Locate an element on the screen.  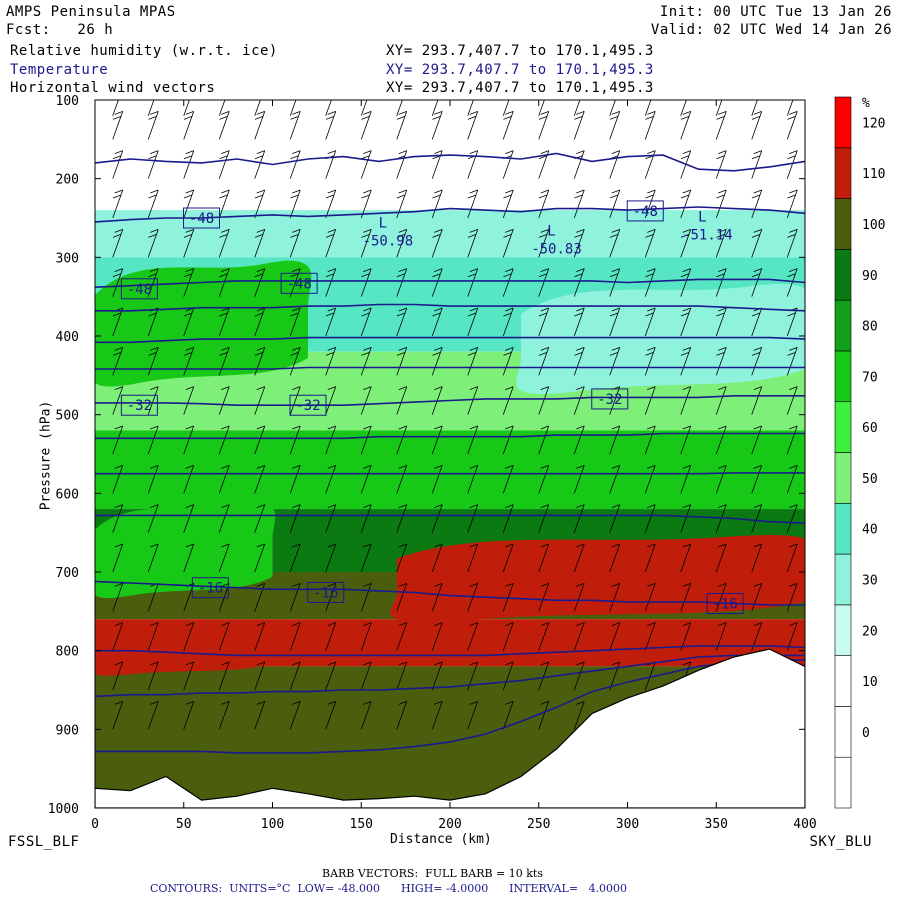
x-tick-label: 350 is located at coordinates (716, 824).